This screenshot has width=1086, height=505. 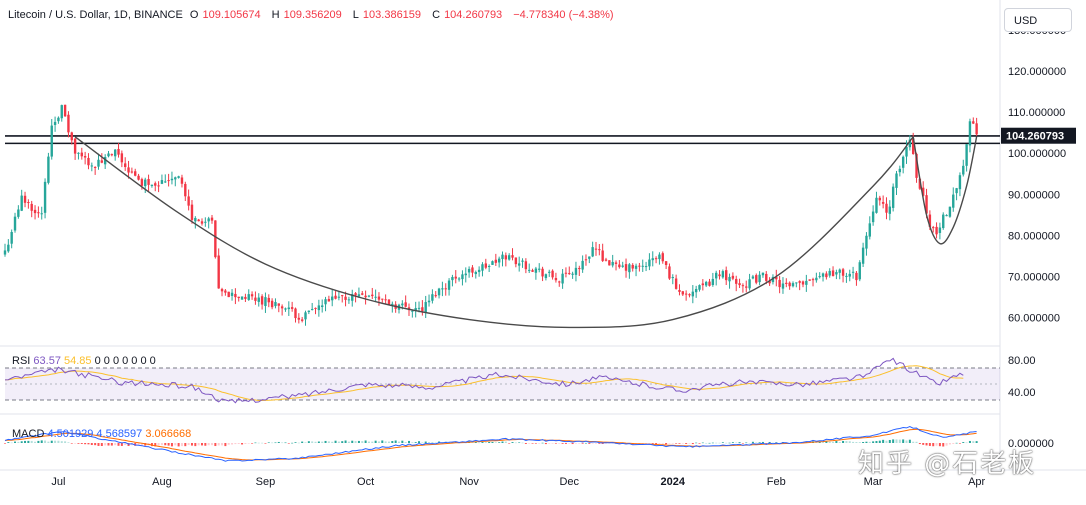 I want to click on currency-button: USD, so click(x=1038, y=20).